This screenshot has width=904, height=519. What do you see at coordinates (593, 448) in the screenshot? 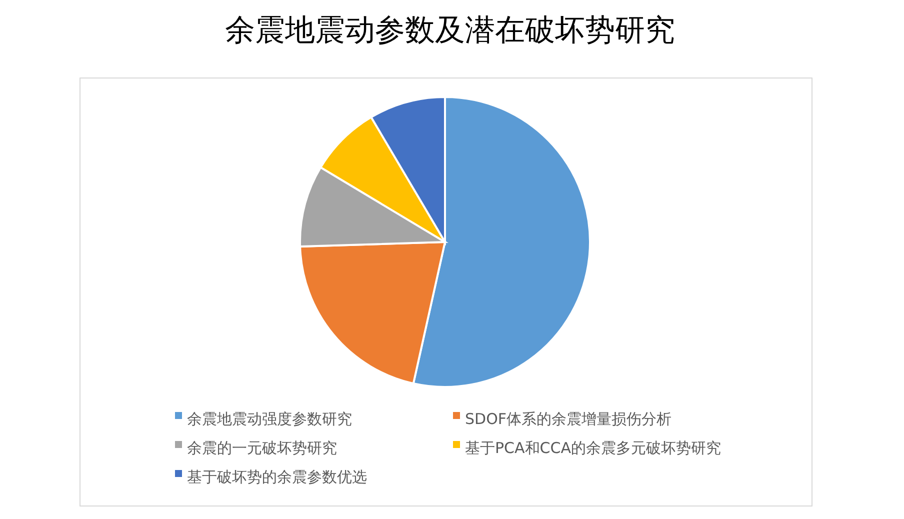
I see `legend-label: 基于PCA和CCA的余震多元破坏势研究` at bounding box center [593, 448].